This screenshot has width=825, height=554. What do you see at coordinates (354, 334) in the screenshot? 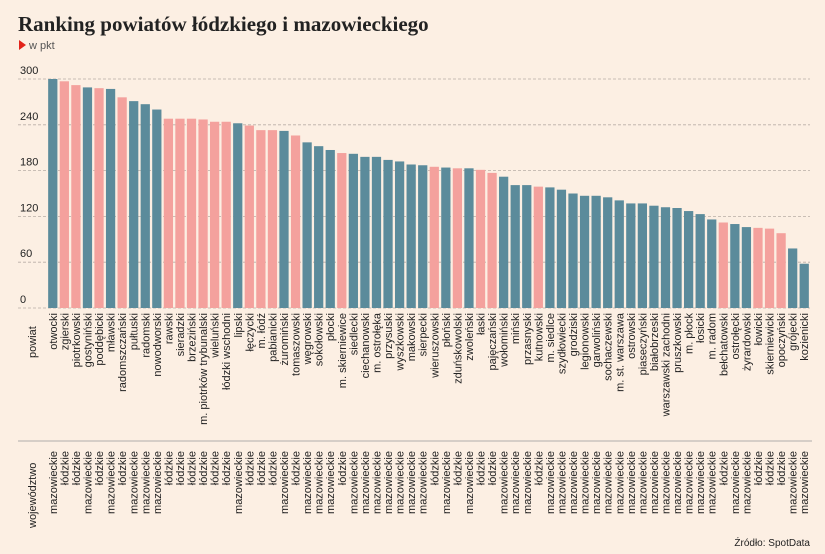
I see `x-tick-label: siedlecki` at bounding box center [354, 334].